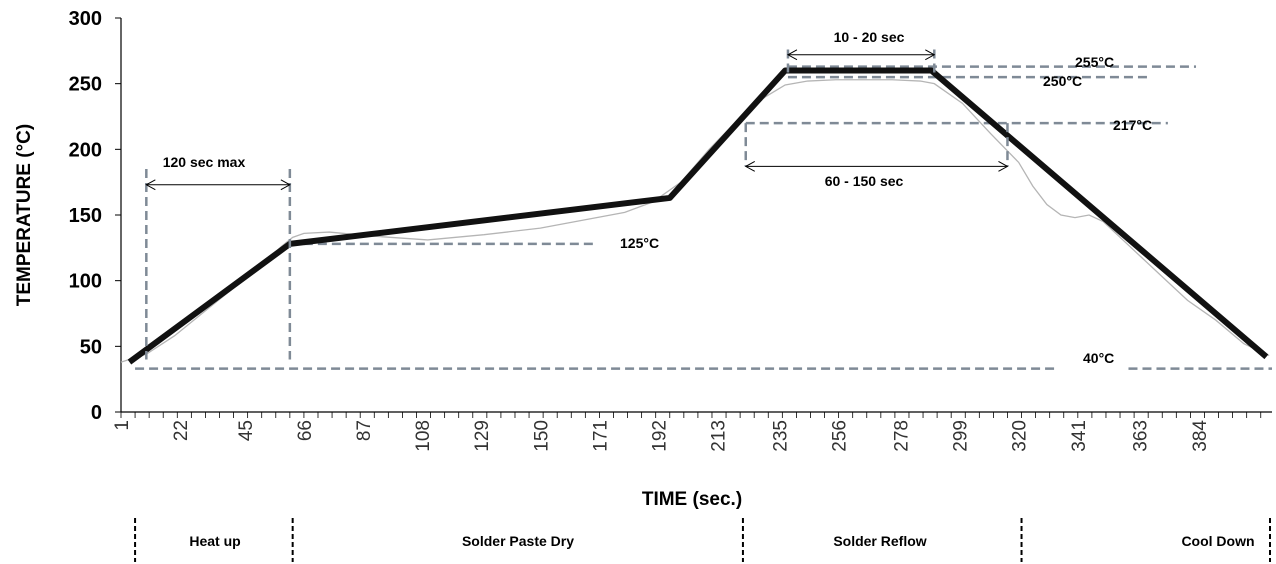 The height and width of the screenshot is (564, 1276). What do you see at coordinates (660, 436) in the screenshot?
I see `x-tick-label: 192` at bounding box center [660, 436].